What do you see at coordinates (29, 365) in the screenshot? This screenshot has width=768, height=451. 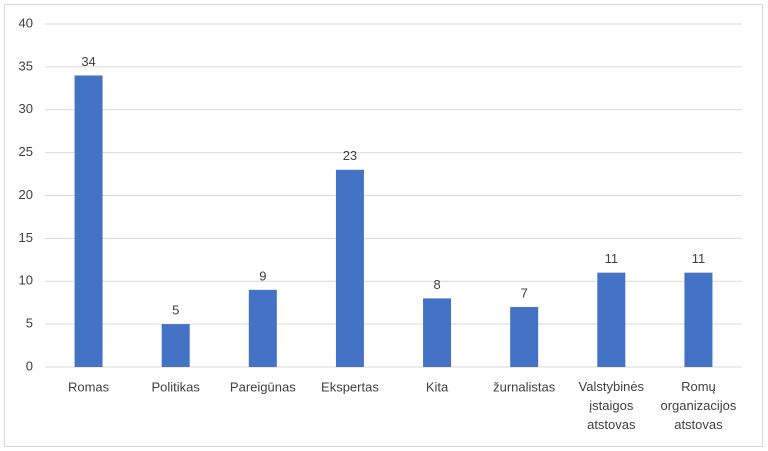 I see `y-tick-label: 0` at bounding box center [29, 365].